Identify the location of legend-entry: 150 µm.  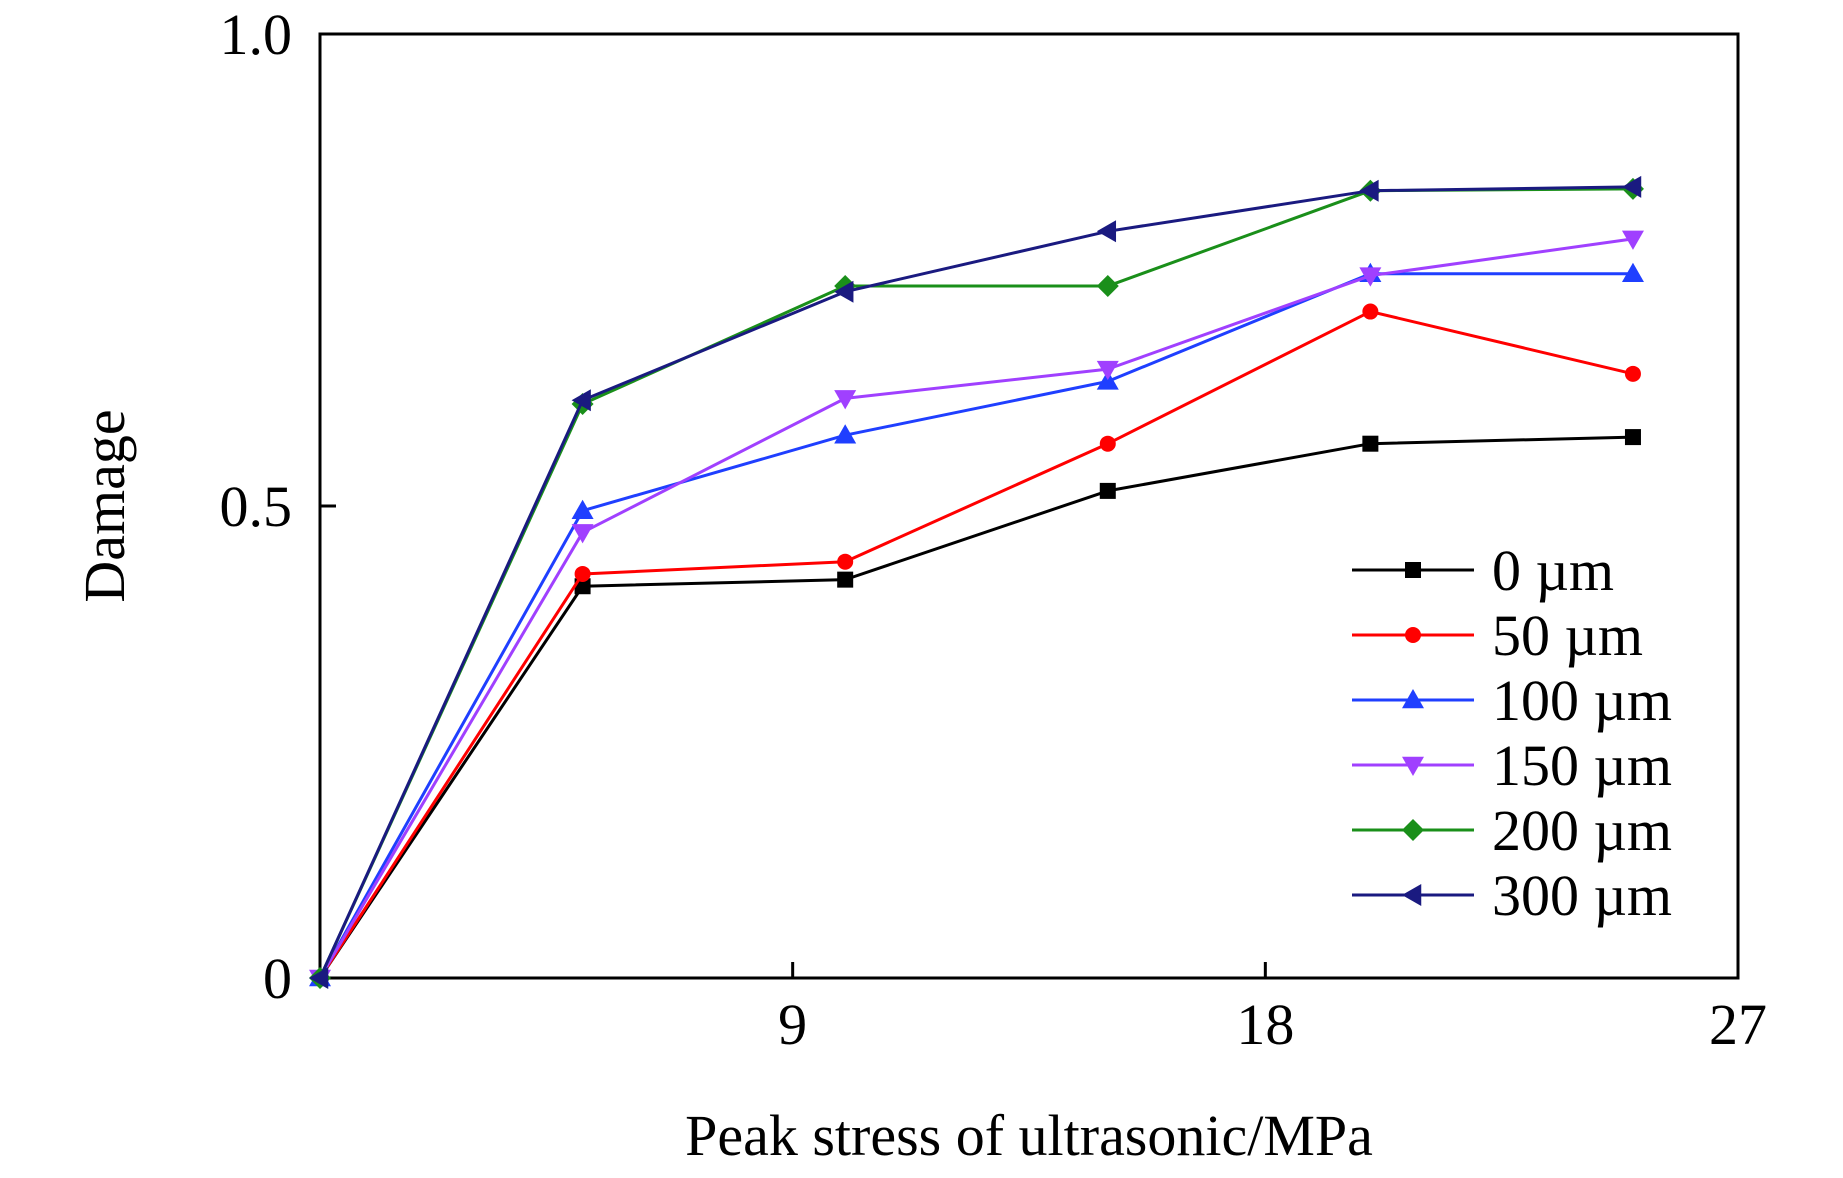
(1512, 765).